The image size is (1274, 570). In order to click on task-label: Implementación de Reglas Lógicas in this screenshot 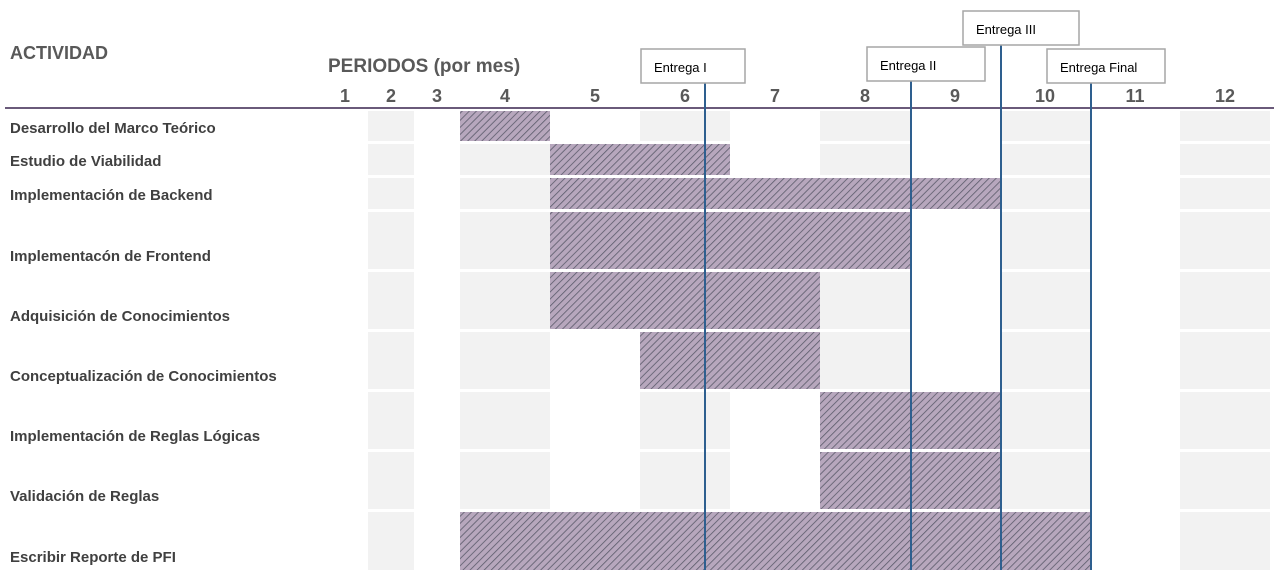, I will do `click(135, 436)`.